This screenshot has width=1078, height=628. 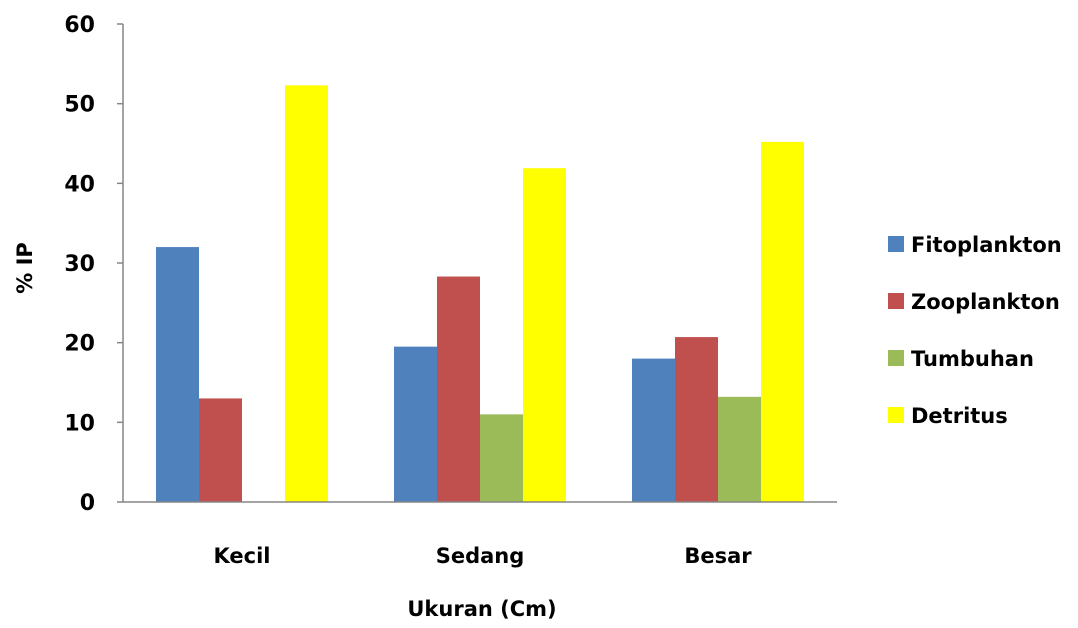 I want to click on bar-tumbuhan-sedang, so click(x=501, y=458).